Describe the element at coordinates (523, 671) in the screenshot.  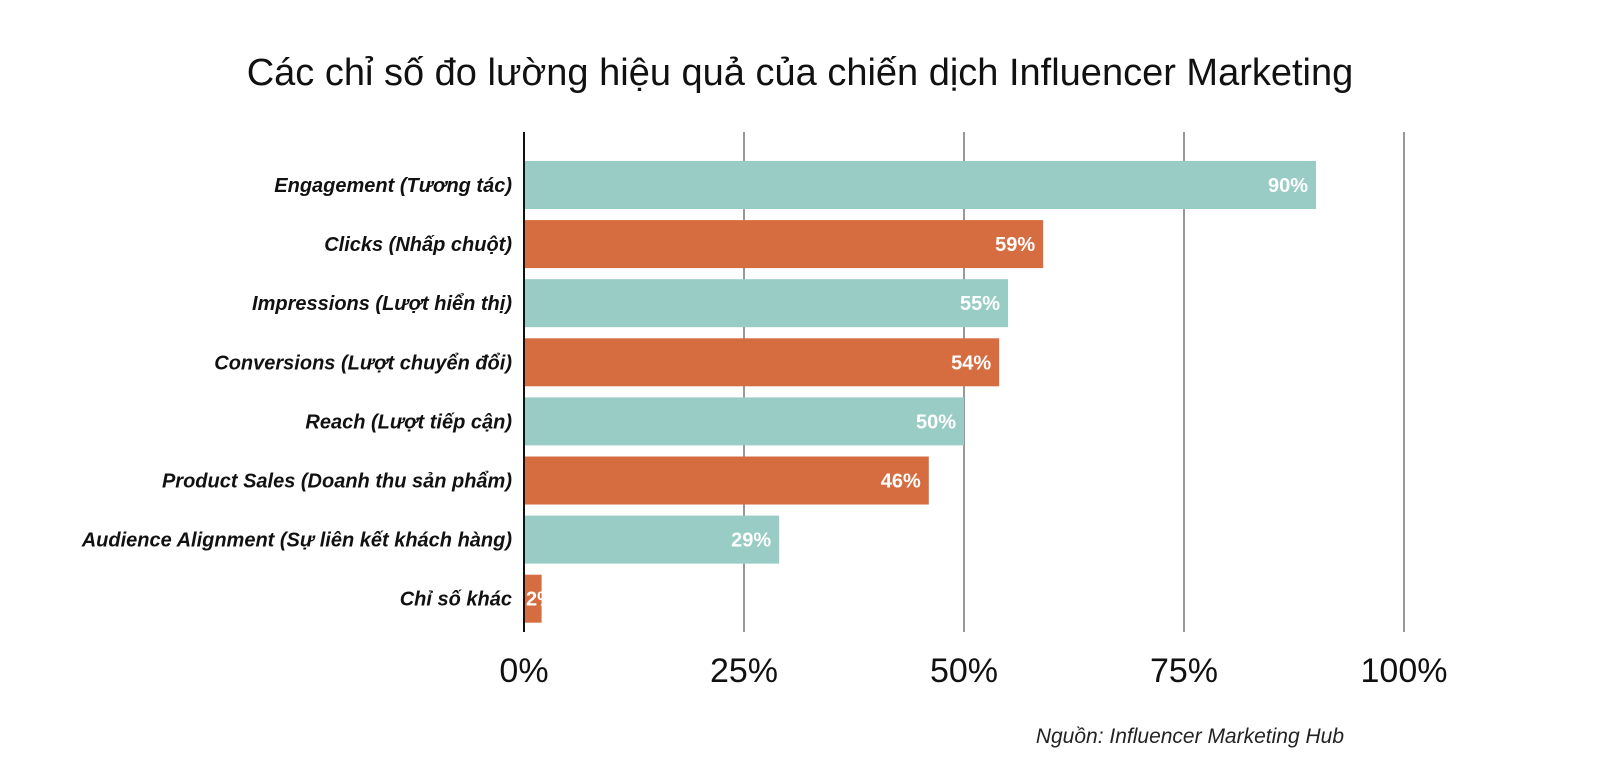
I see `x-tick-label: 0%` at that location.